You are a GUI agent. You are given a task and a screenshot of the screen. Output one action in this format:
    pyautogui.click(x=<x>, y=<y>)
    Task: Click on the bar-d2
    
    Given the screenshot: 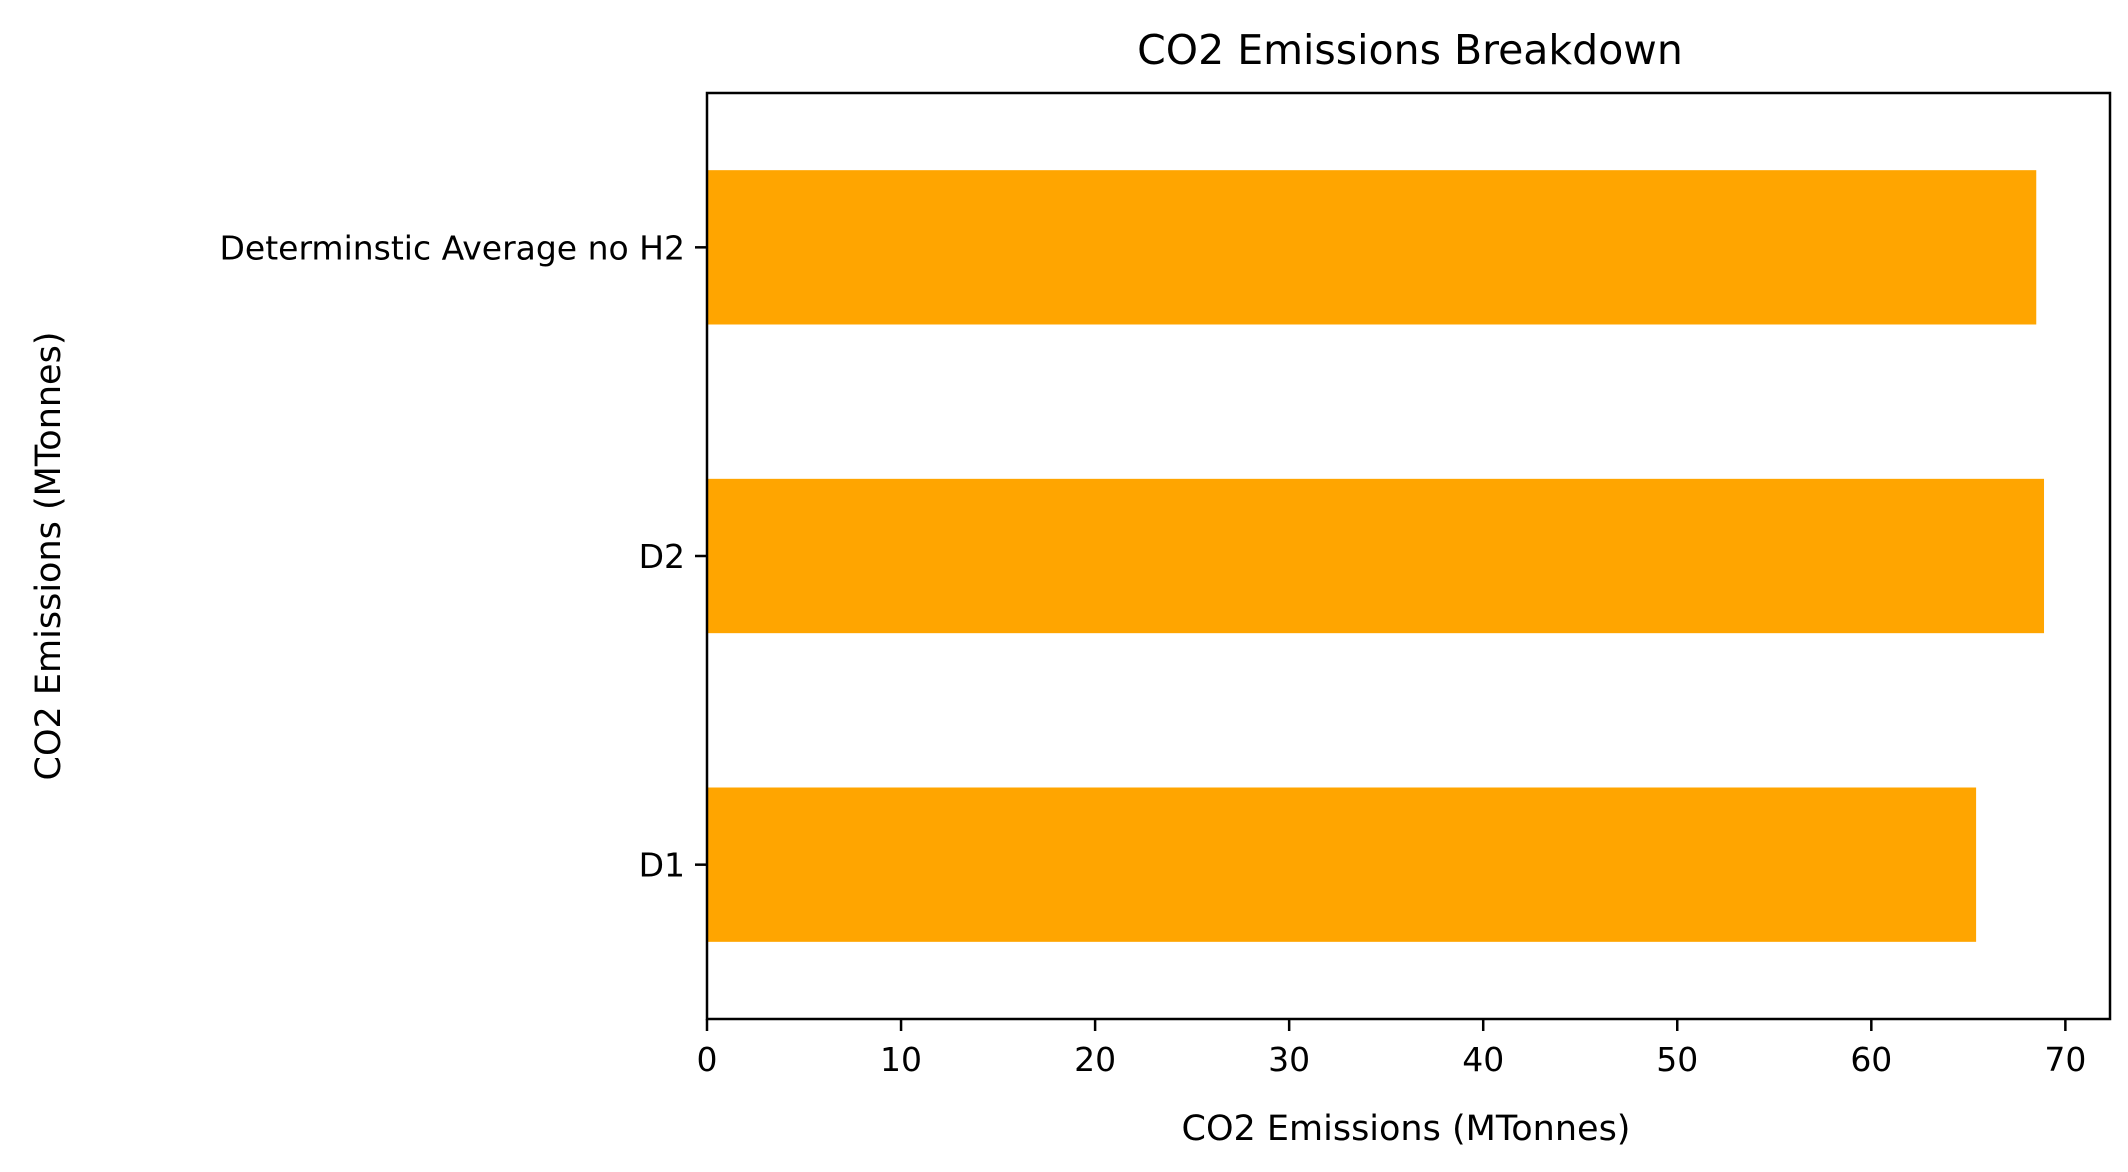 What is the action you would take?
    pyautogui.click(x=1376, y=556)
    